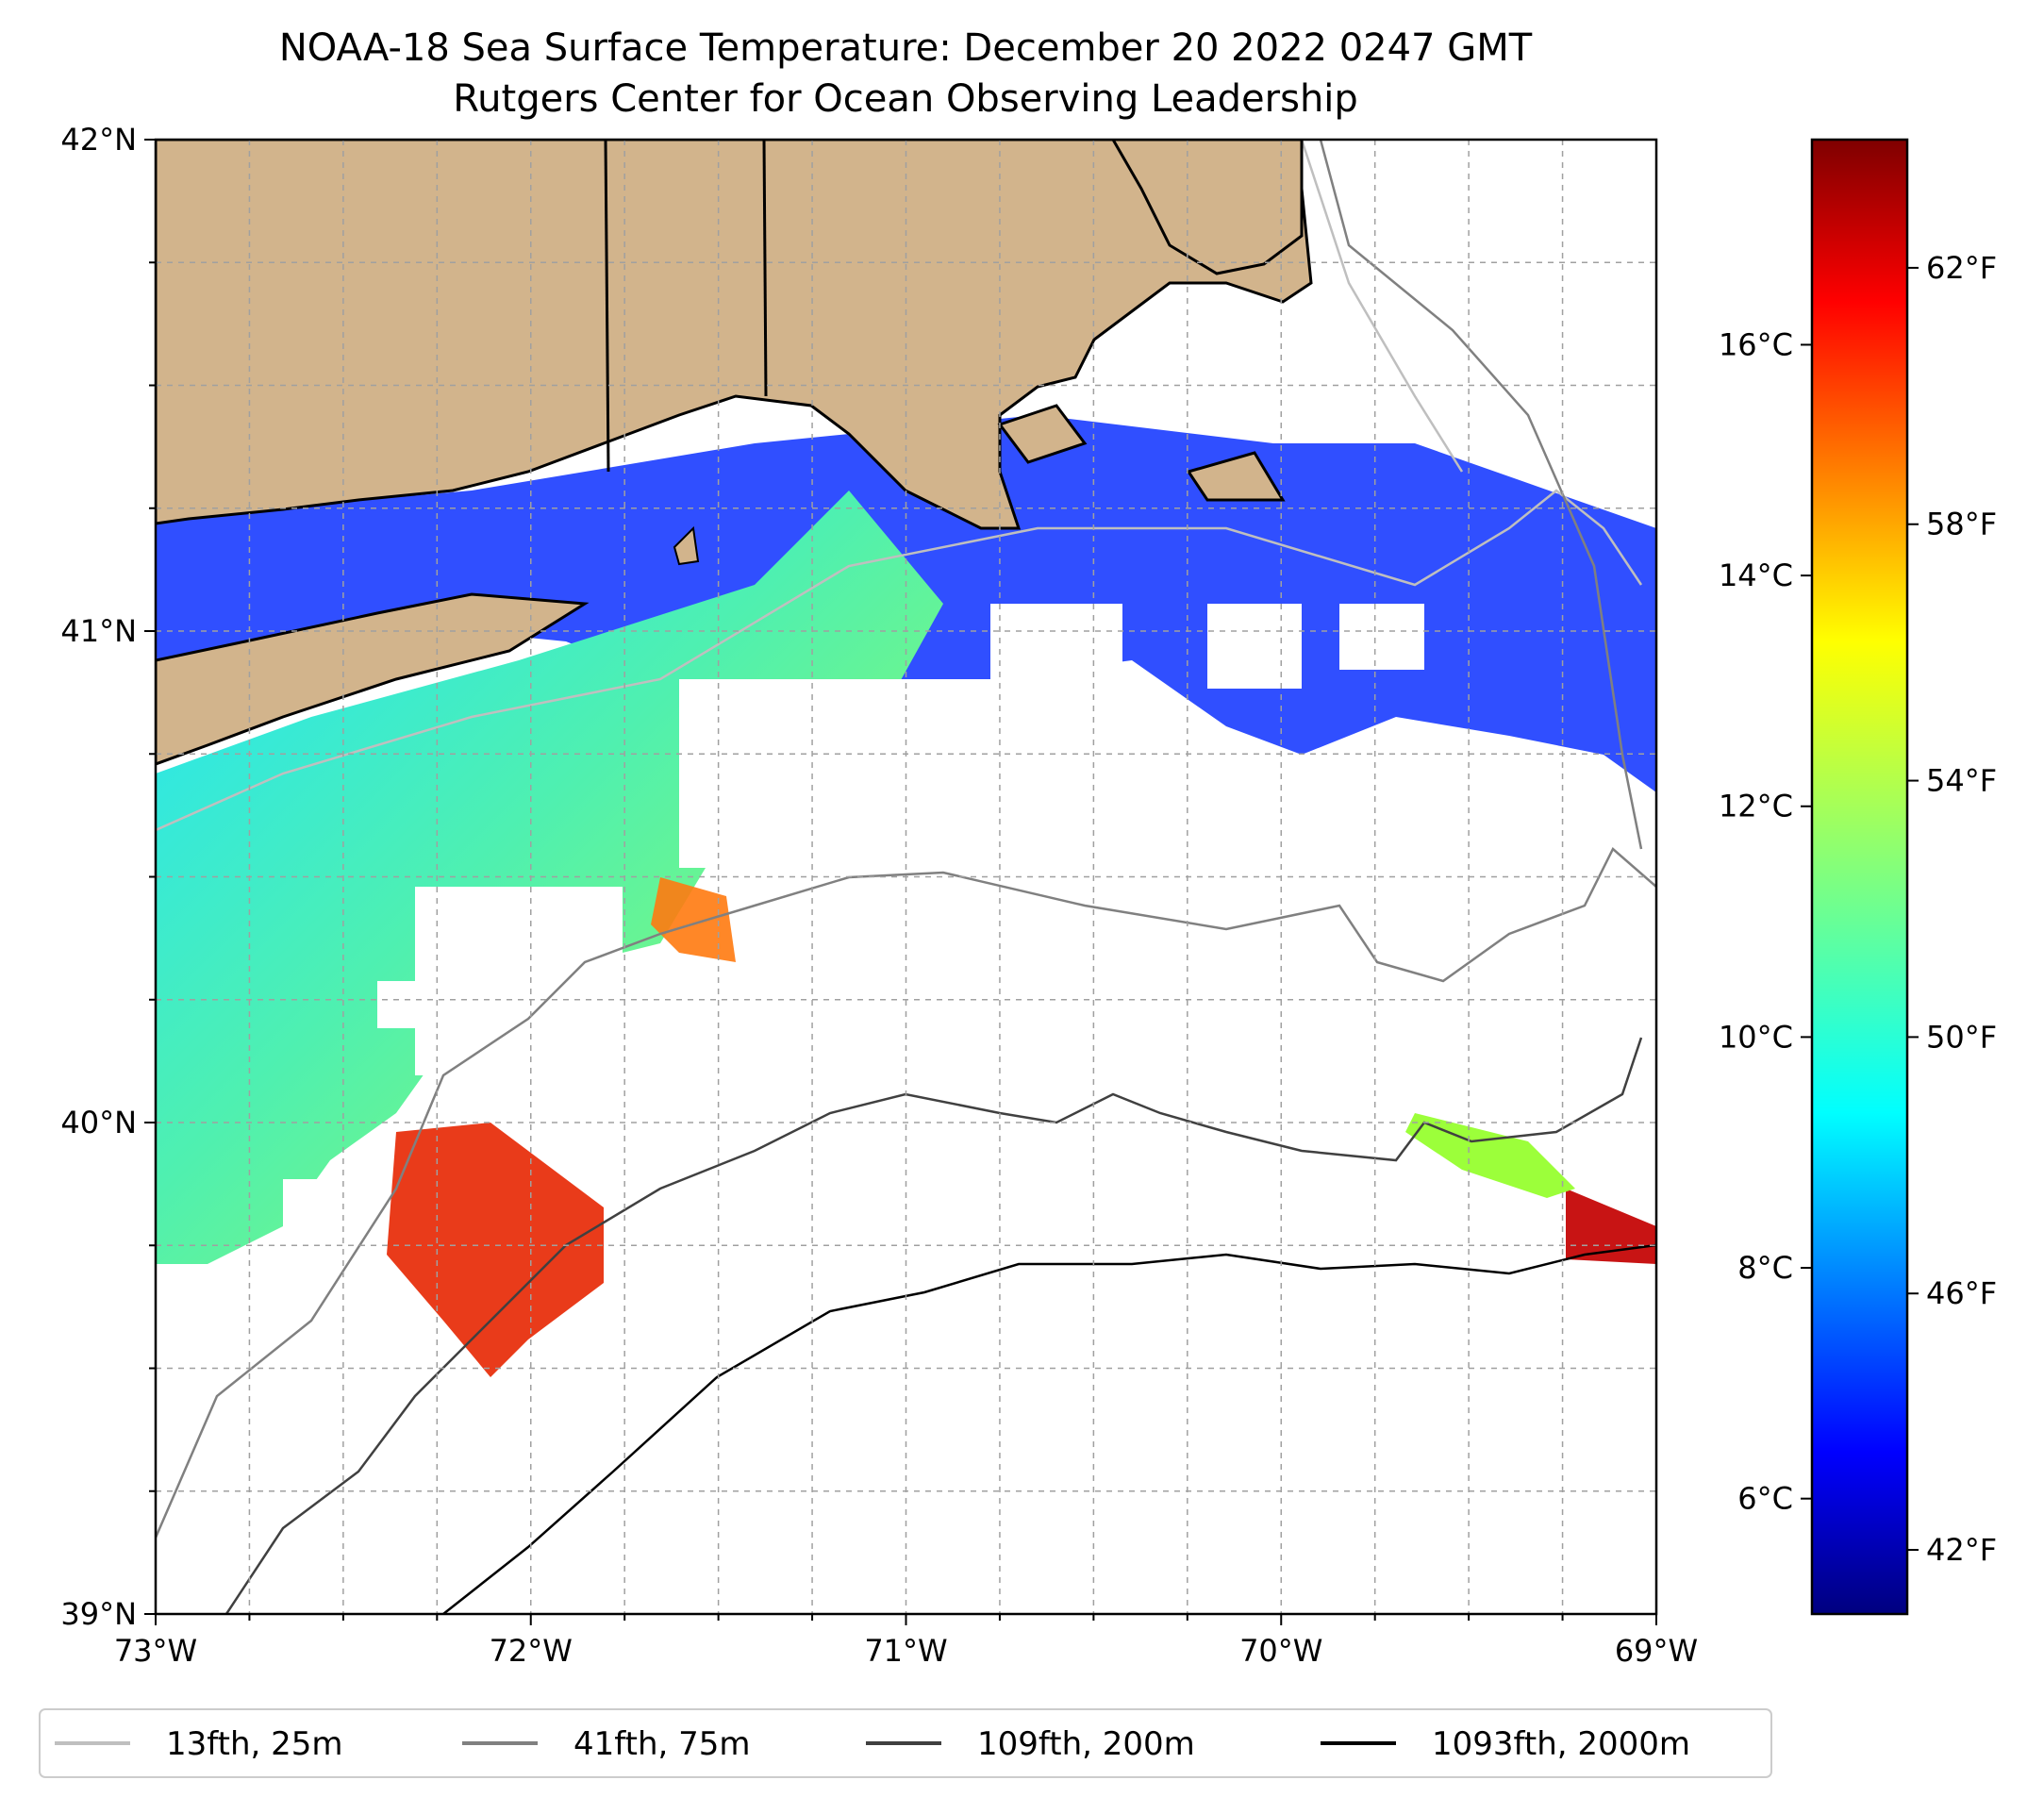  I want to click on legend-item-label: 13fth, 25m, so click(255, 1744).